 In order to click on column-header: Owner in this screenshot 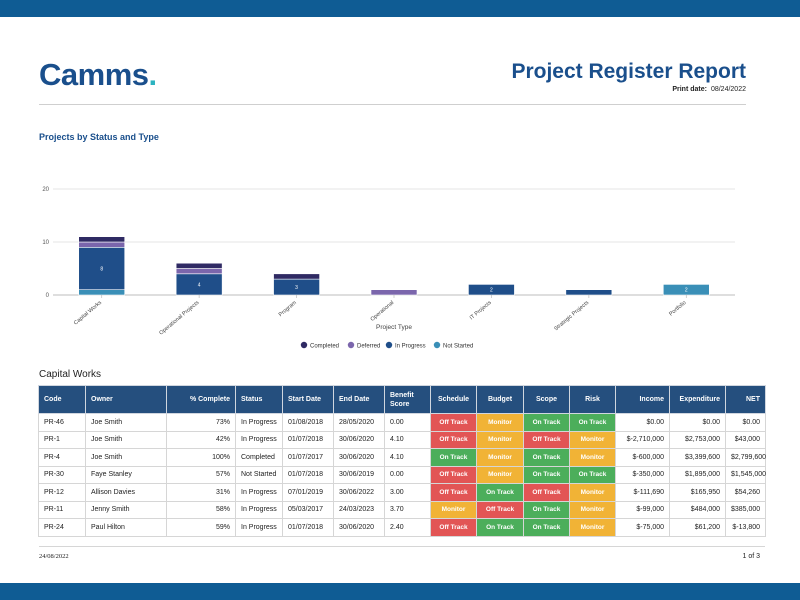, I will do `click(126, 399)`.